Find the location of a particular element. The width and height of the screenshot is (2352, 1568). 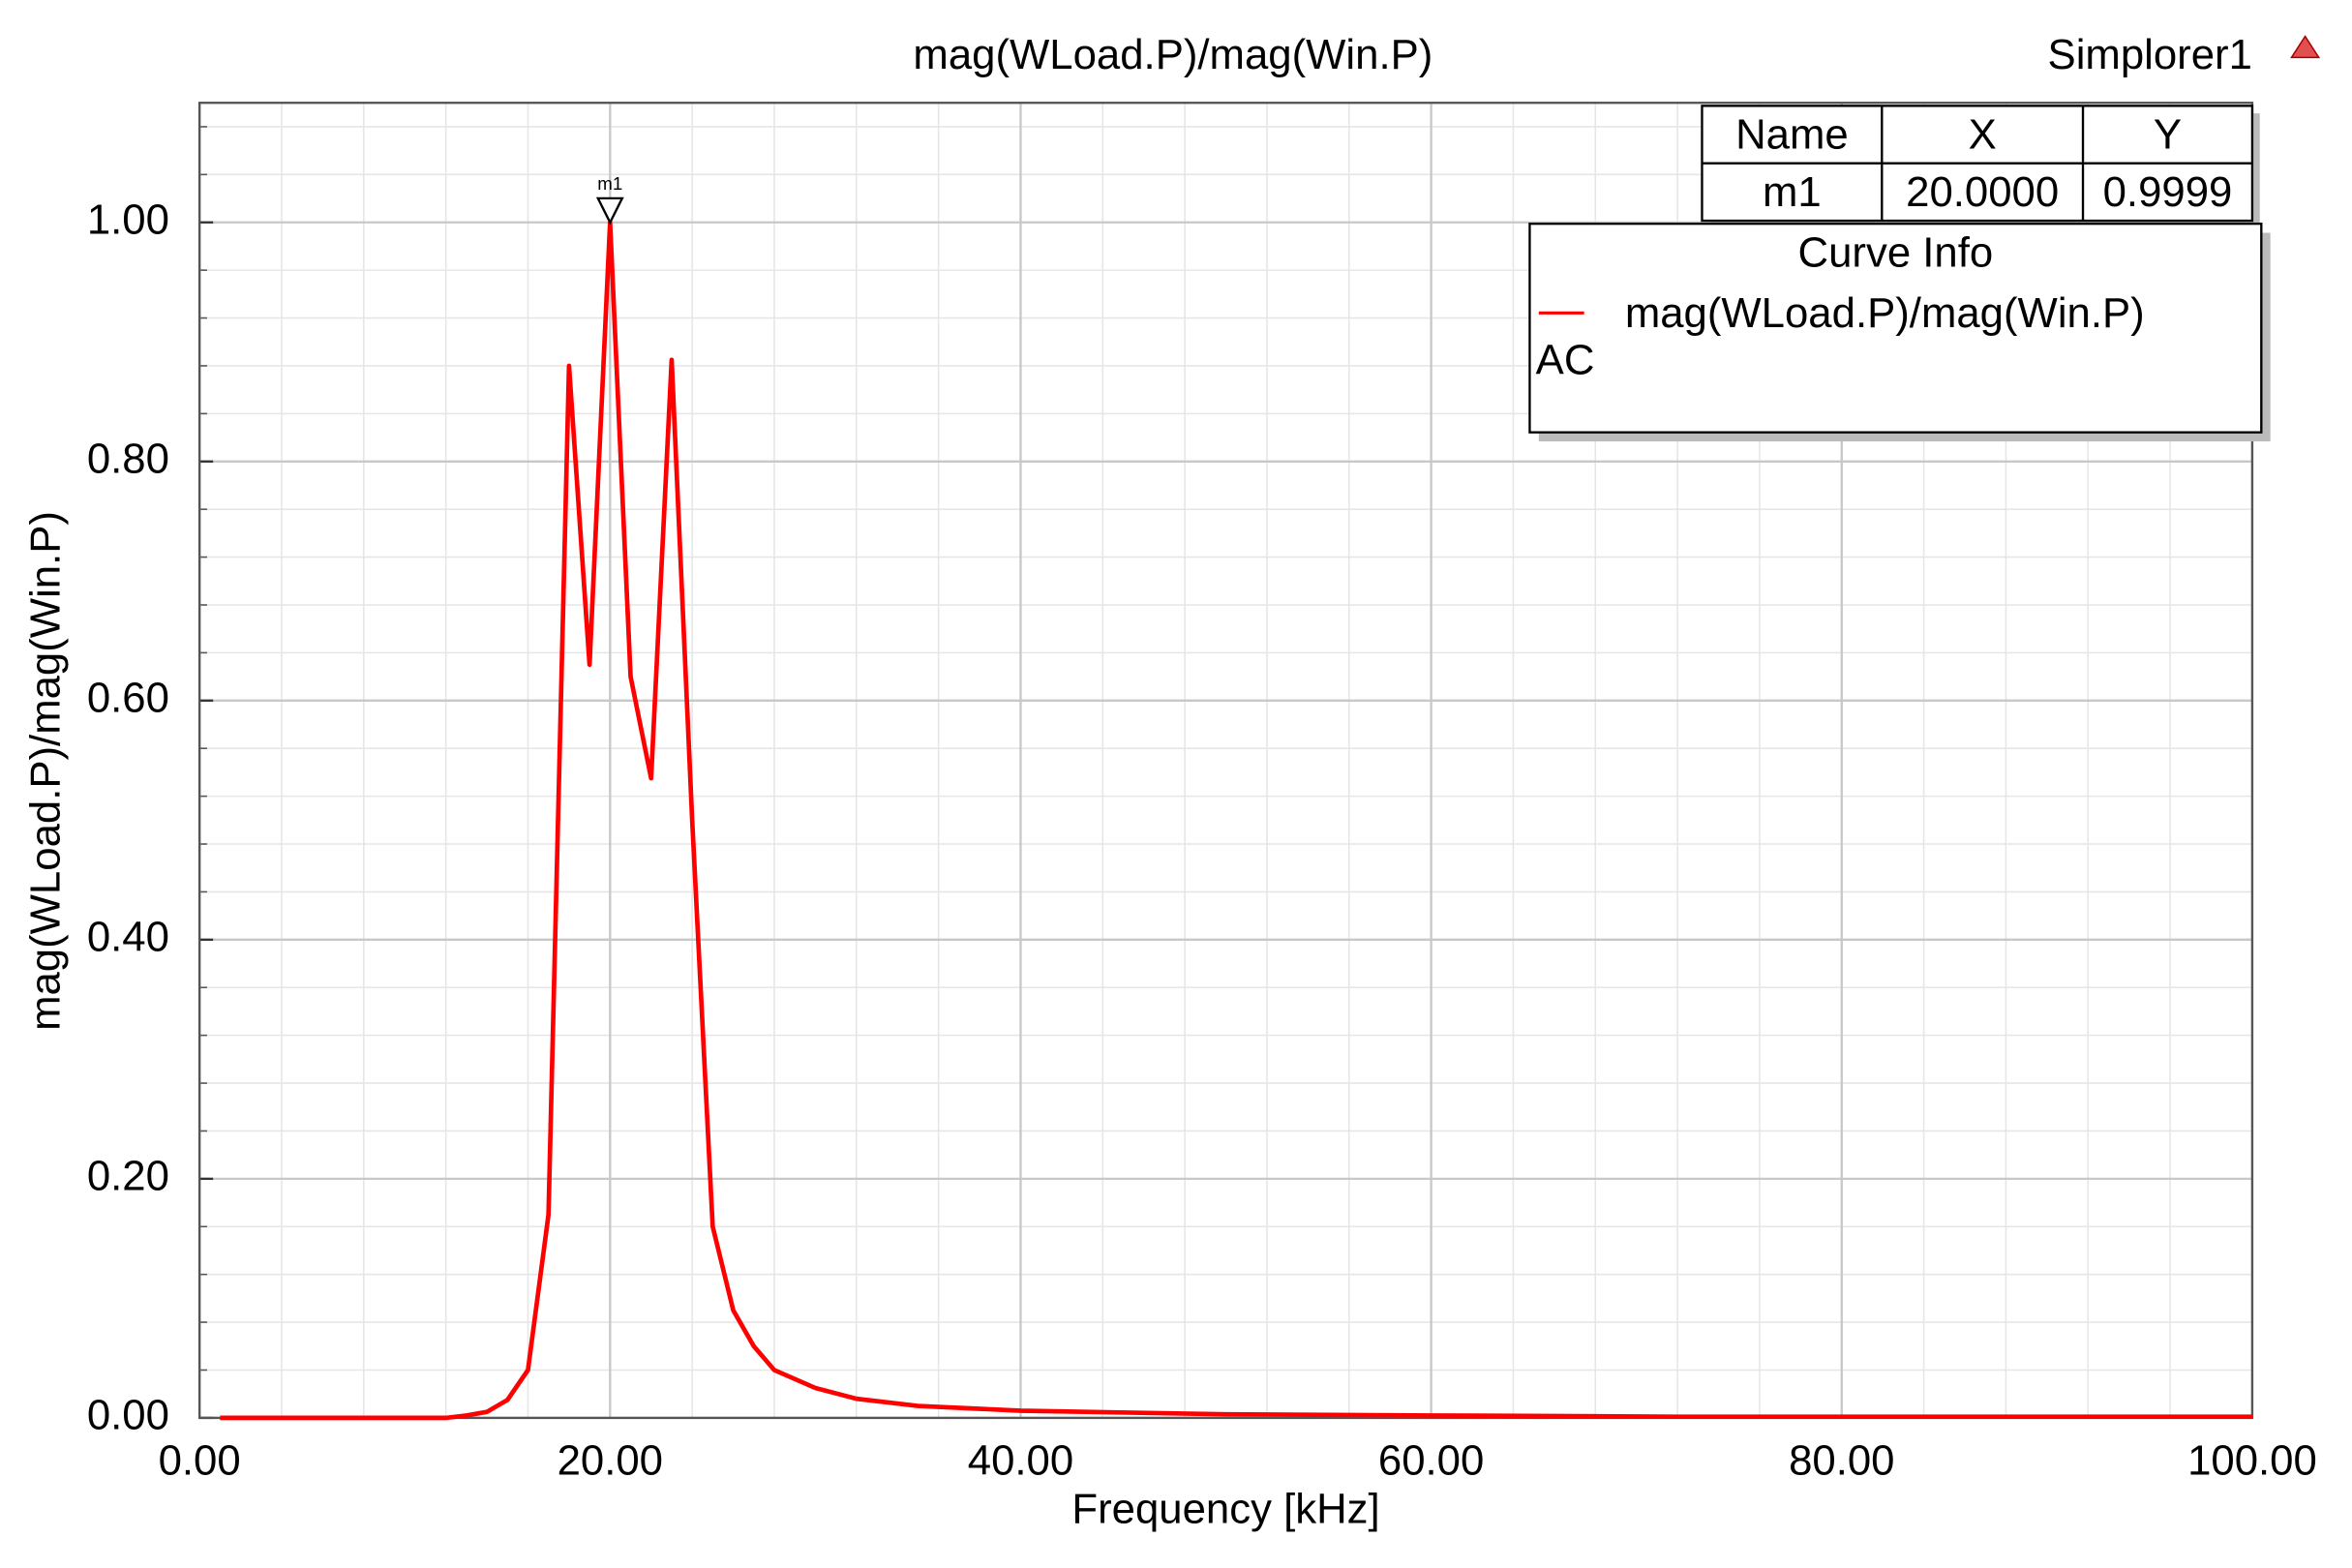

y-tick-label: 0.80 is located at coordinates (128, 458).